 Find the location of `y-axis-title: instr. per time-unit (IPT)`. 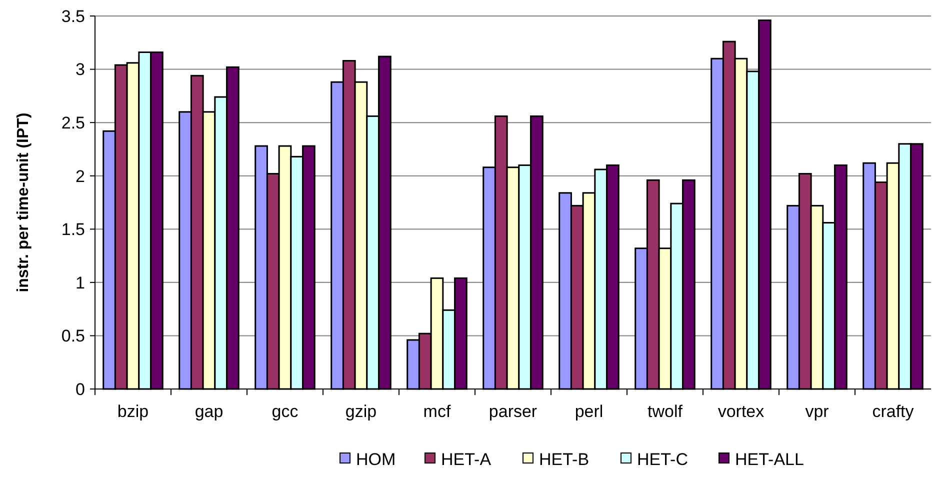

y-axis-title: instr. per time-unit (IPT) is located at coordinates (23, 202).